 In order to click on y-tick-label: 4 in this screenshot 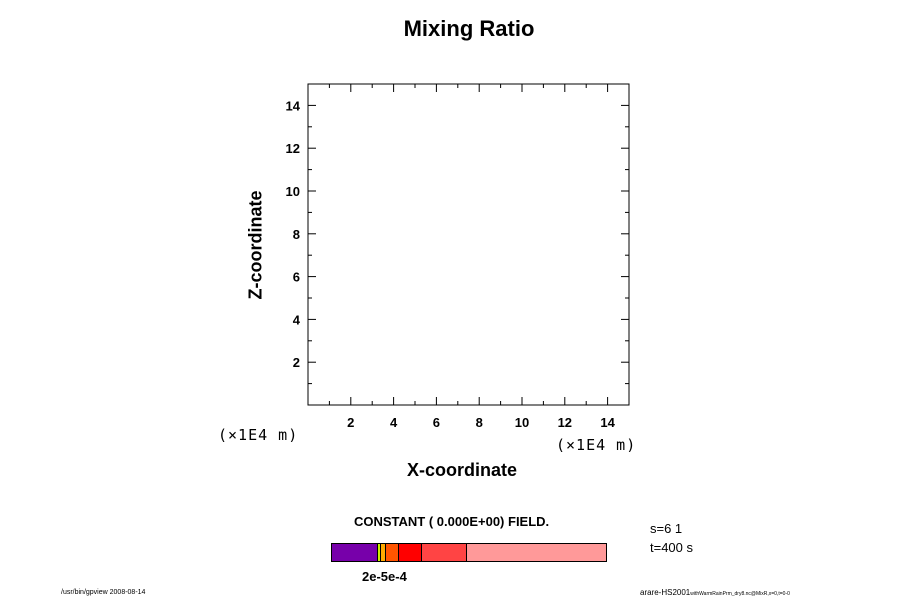, I will do `click(297, 319)`.